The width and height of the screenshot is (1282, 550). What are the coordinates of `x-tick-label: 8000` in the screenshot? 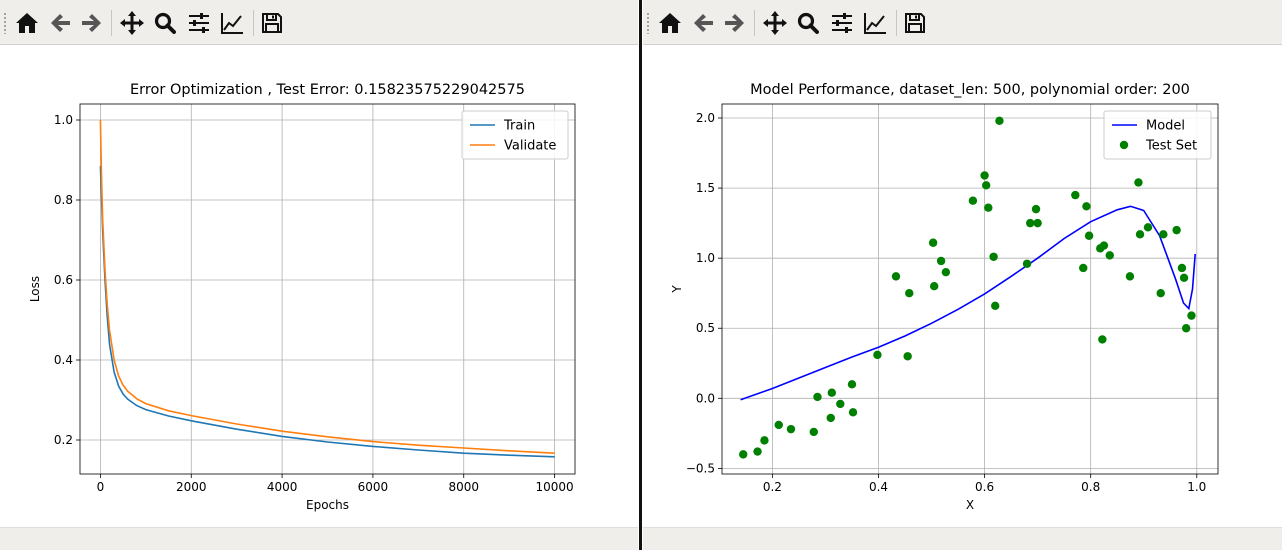 It's located at (463, 487).